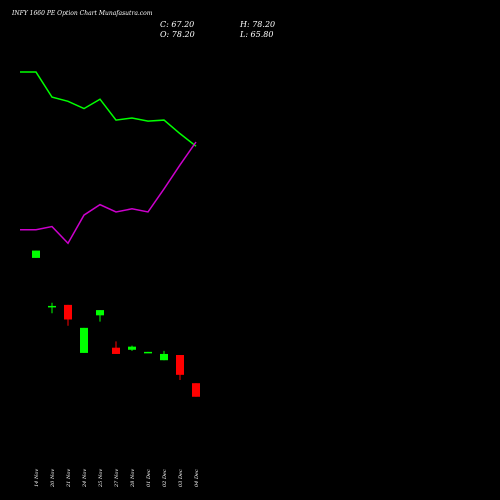  I want to click on x-tick-label: 04 Dec, so click(197, 478).